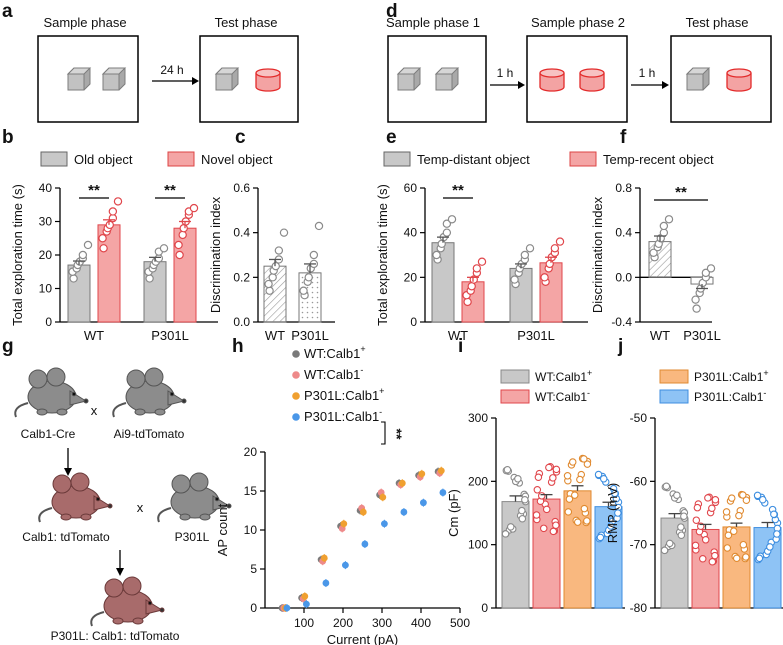 The height and width of the screenshot is (645, 783). I want to click on test-arena-box, so click(249, 79).